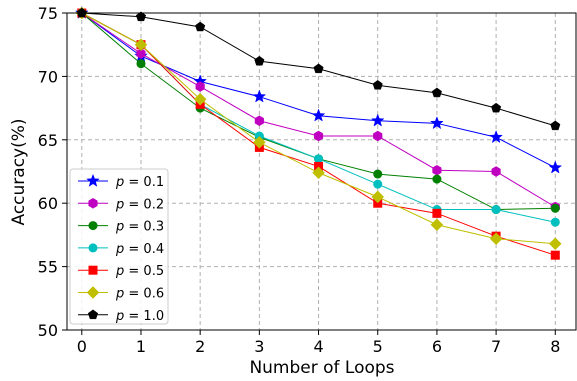  What do you see at coordinates (139, 182) in the screenshot?
I see `legend-label: p = 0.1` at bounding box center [139, 182].